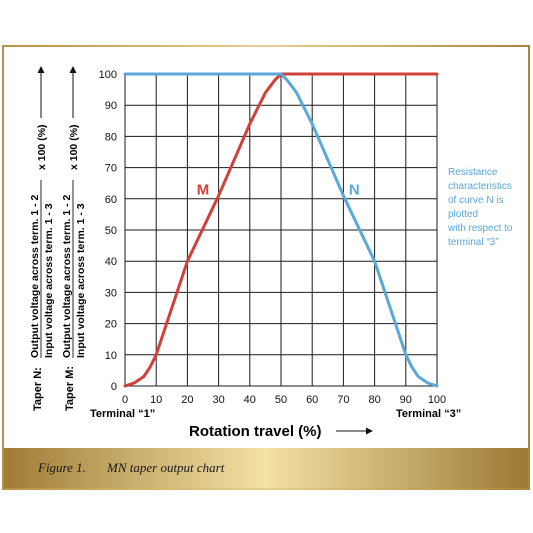 The width and height of the screenshot is (533, 533). What do you see at coordinates (125, 400) in the screenshot?
I see `x-tick-label: 0` at bounding box center [125, 400].